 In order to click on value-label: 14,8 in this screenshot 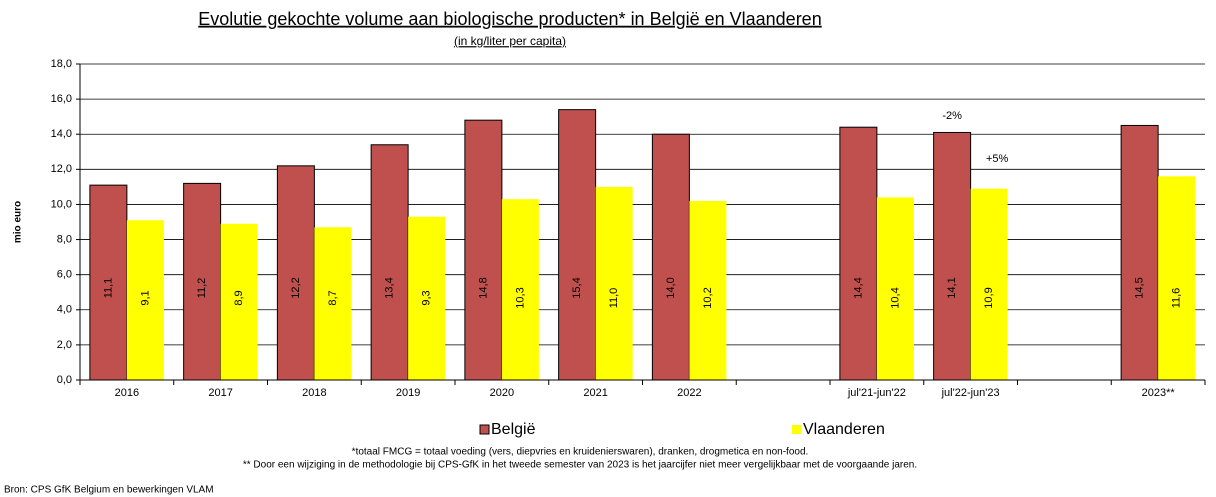, I will do `click(483, 287)`.